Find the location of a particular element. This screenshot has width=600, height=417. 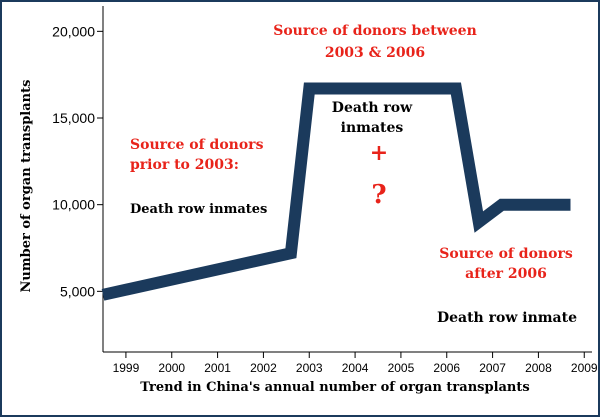

annotation-between-value: Death row is located at coordinates (372, 108).